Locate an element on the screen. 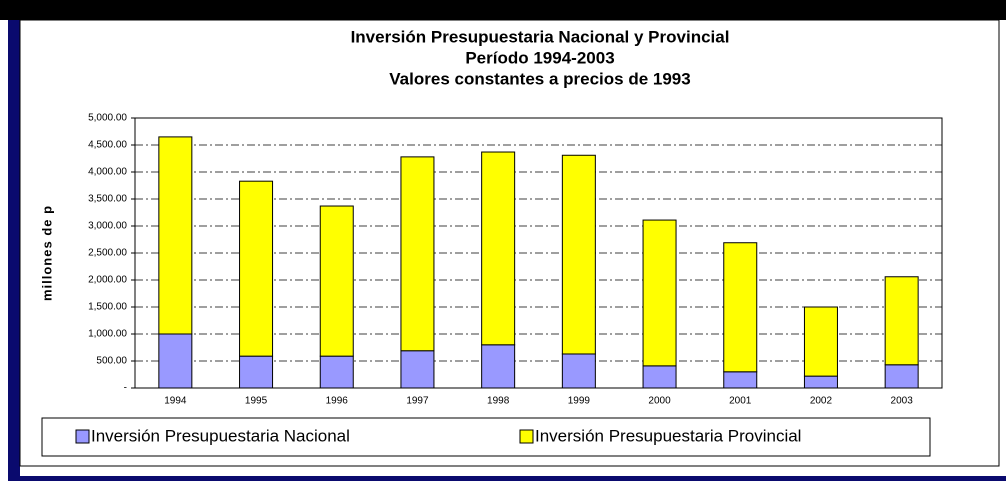 This screenshot has width=1006, height=486. x-tick-label: 1999 is located at coordinates (579, 401).